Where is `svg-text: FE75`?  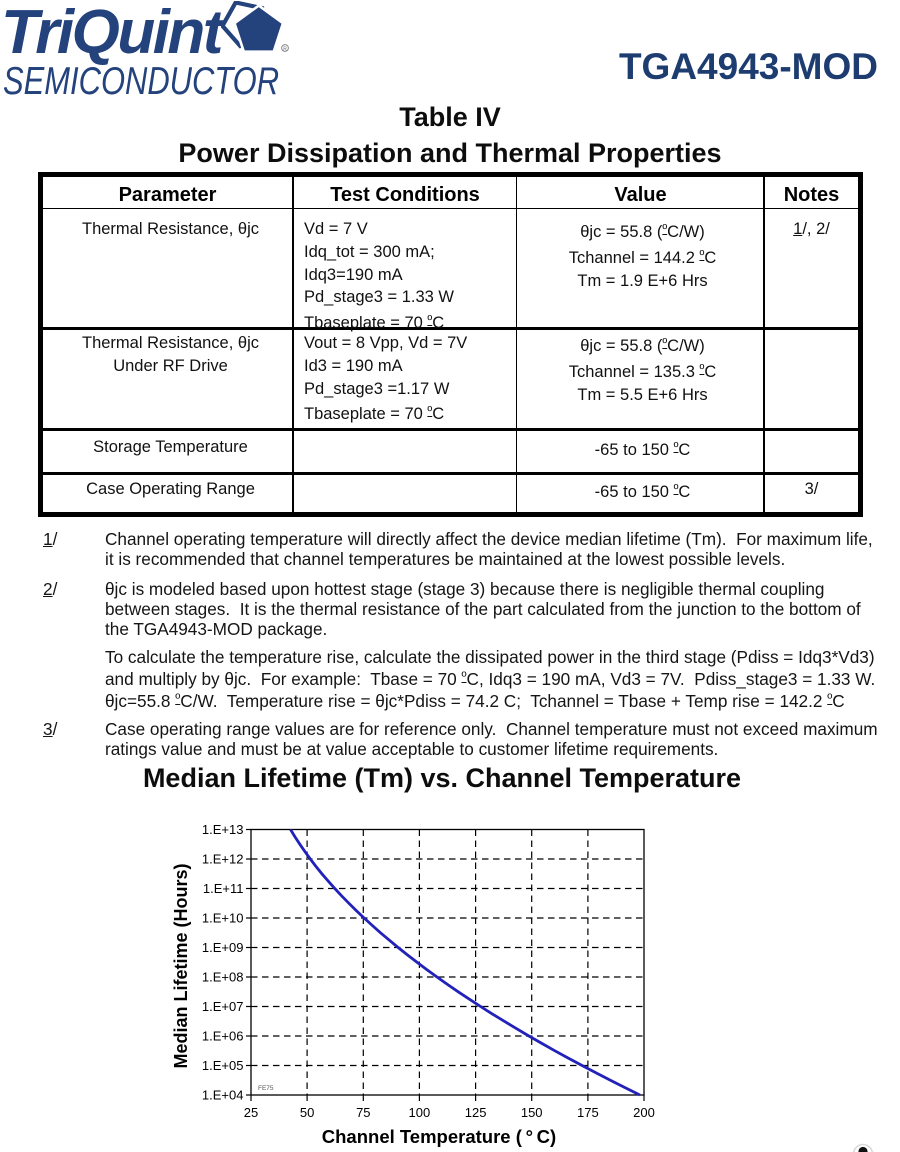 svg-text: FE75 is located at coordinates (266, 1088).